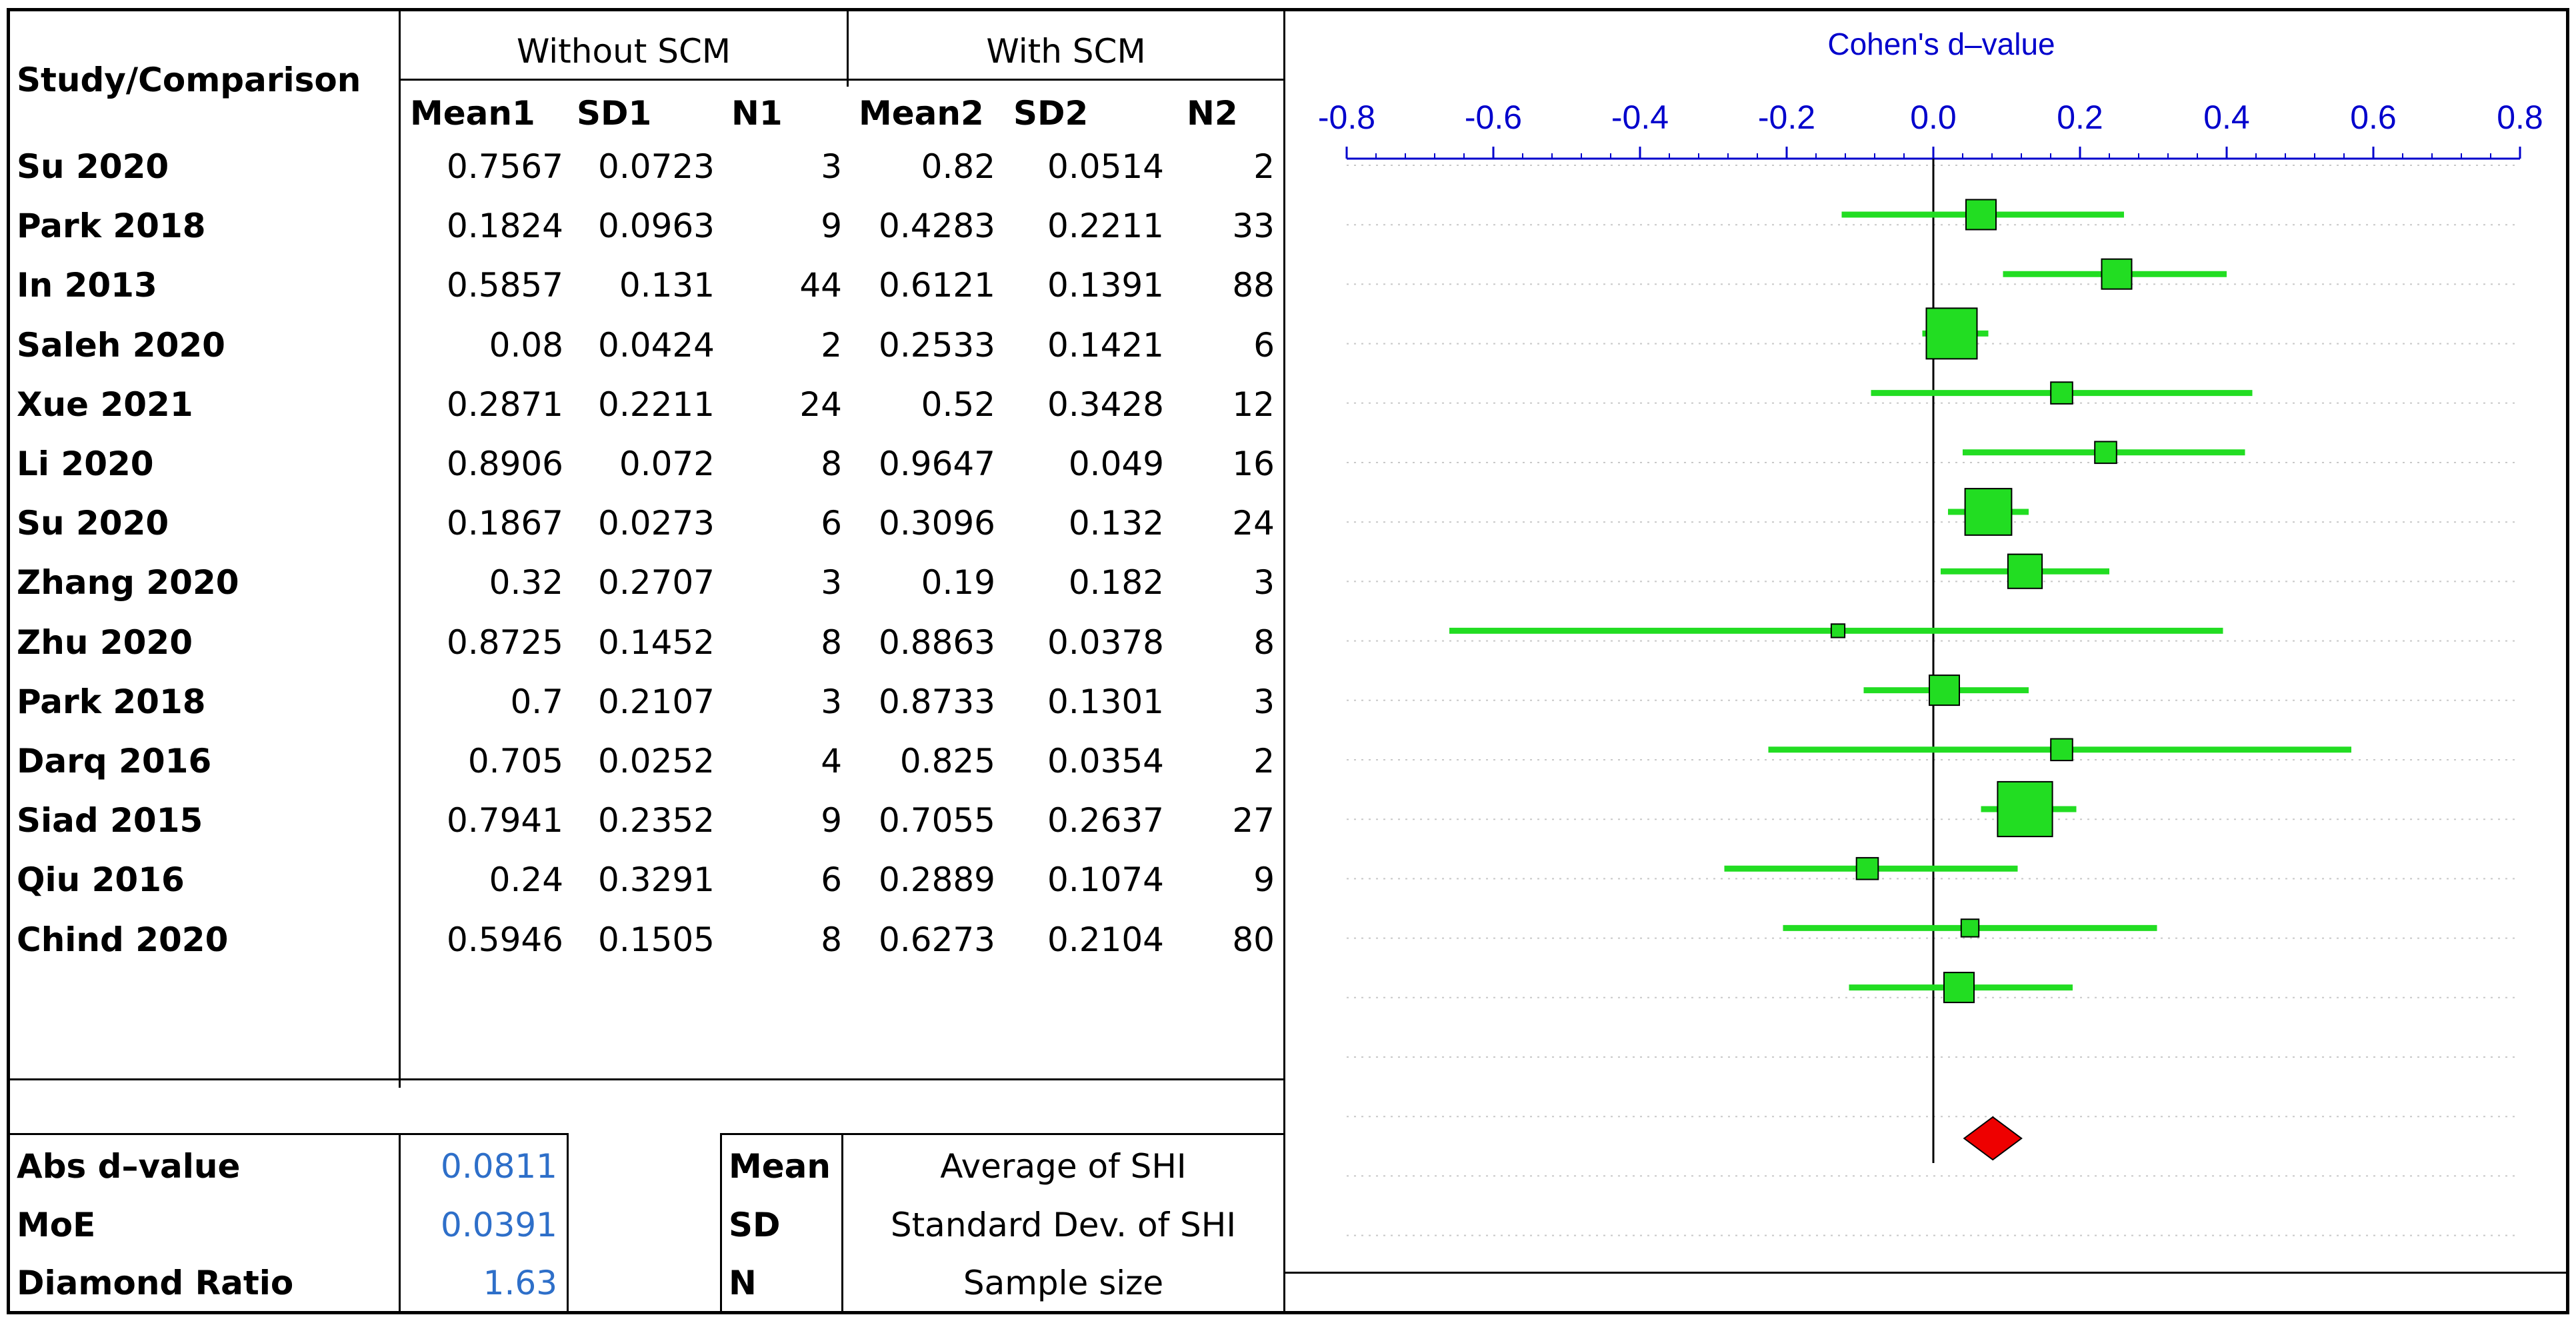 This screenshot has width=2576, height=1323. What do you see at coordinates (505, 166) in the screenshot?
I see `row-mean1: 0.7567` at bounding box center [505, 166].